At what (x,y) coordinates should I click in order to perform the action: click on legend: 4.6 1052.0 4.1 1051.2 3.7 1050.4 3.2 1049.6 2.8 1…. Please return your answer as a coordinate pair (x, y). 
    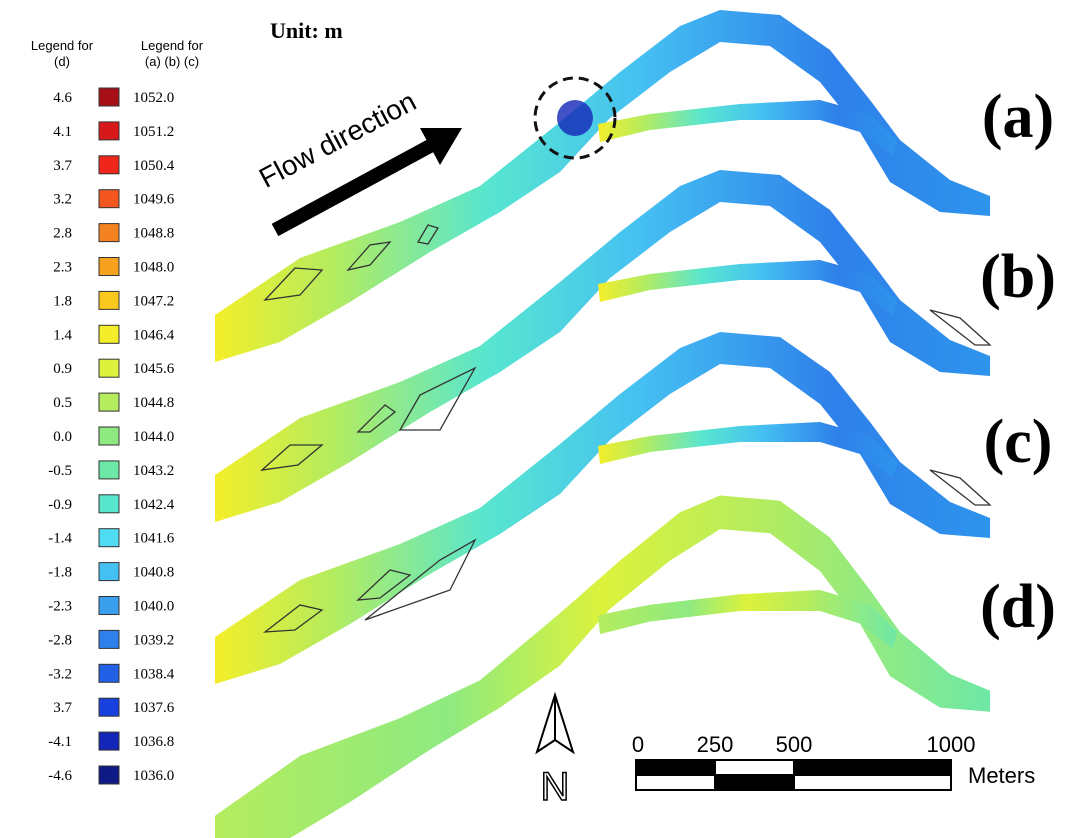
    Looking at the image, I should click on (111, 436).